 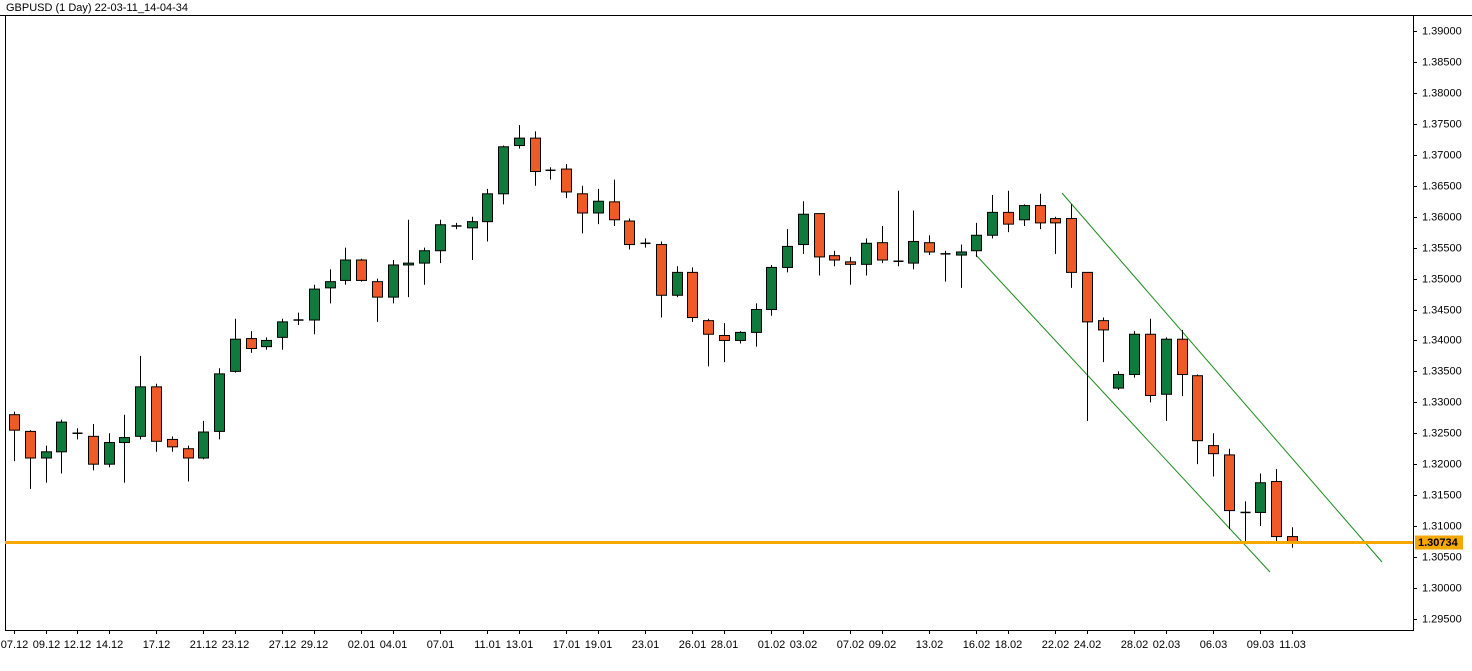 What do you see at coordinates (567, 645) in the screenshot?
I see `x-tick-label: 17.01` at bounding box center [567, 645].